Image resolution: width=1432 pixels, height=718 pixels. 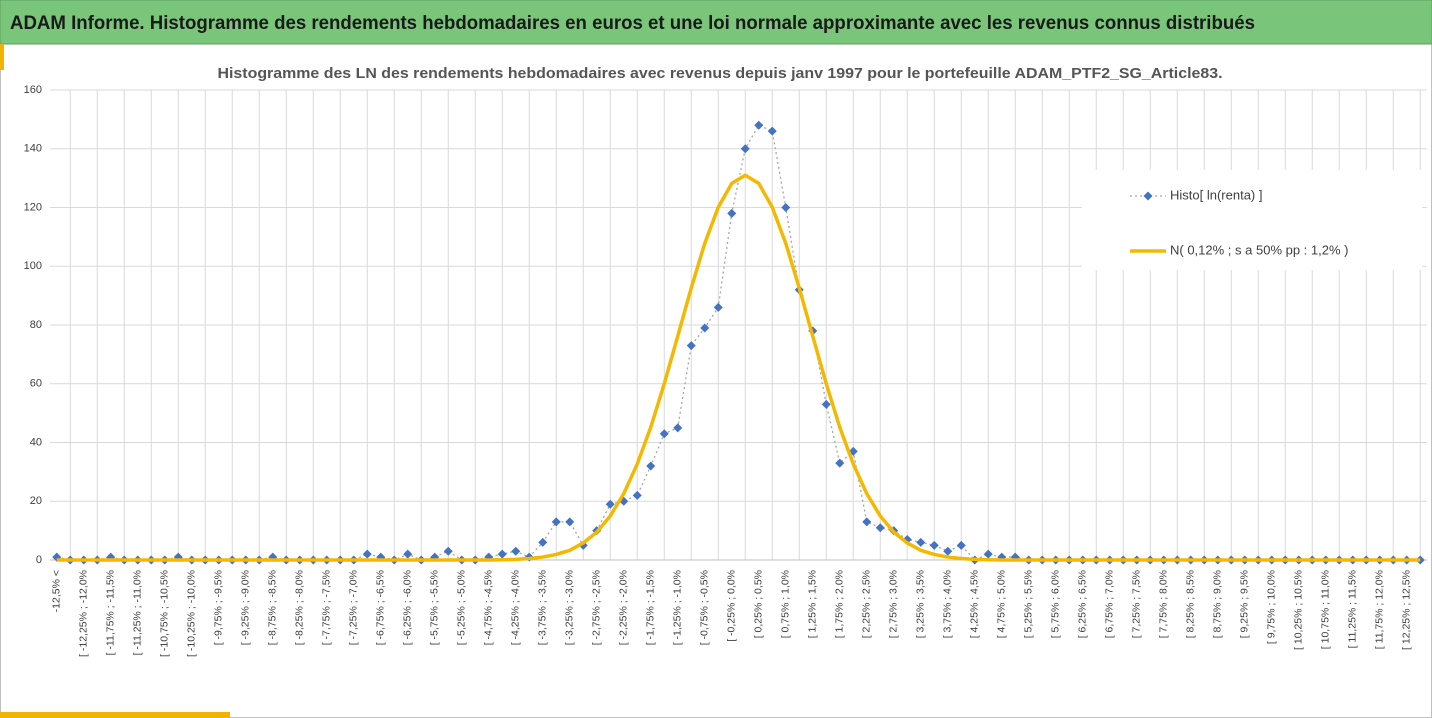 What do you see at coordinates (1326, 609) in the screenshot?
I see `x-tick-label: [ 10,75% ; 11,0%` at bounding box center [1326, 609].